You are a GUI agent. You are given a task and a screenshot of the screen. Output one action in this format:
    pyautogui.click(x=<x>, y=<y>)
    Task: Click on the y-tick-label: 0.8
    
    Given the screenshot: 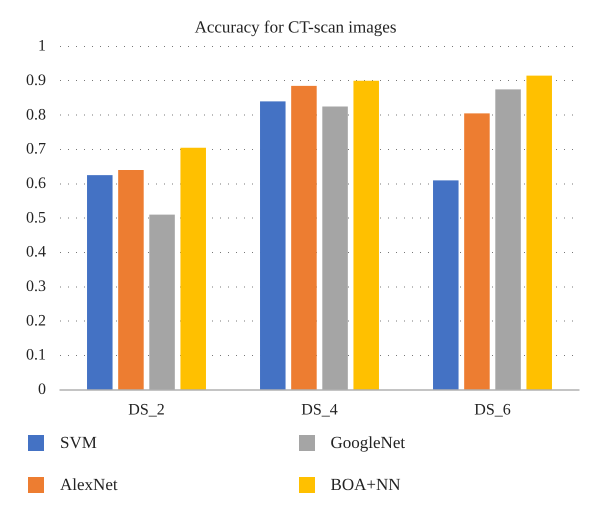 What is the action you would take?
    pyautogui.click(x=36, y=115)
    